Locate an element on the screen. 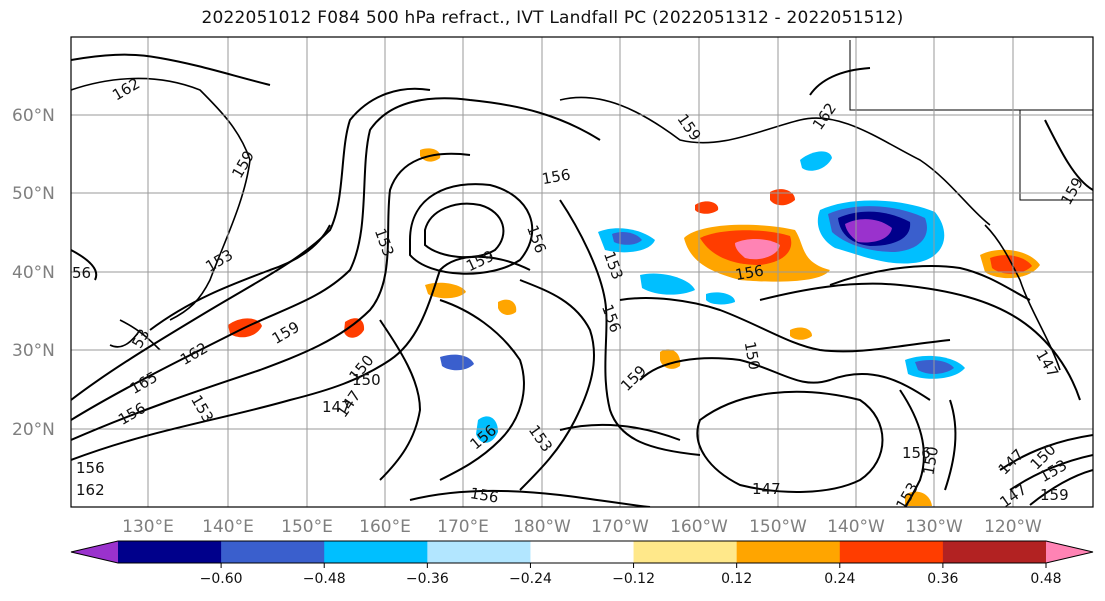 The height and width of the screenshot is (601, 1105). lon-label: 150°E is located at coordinates (307, 527).